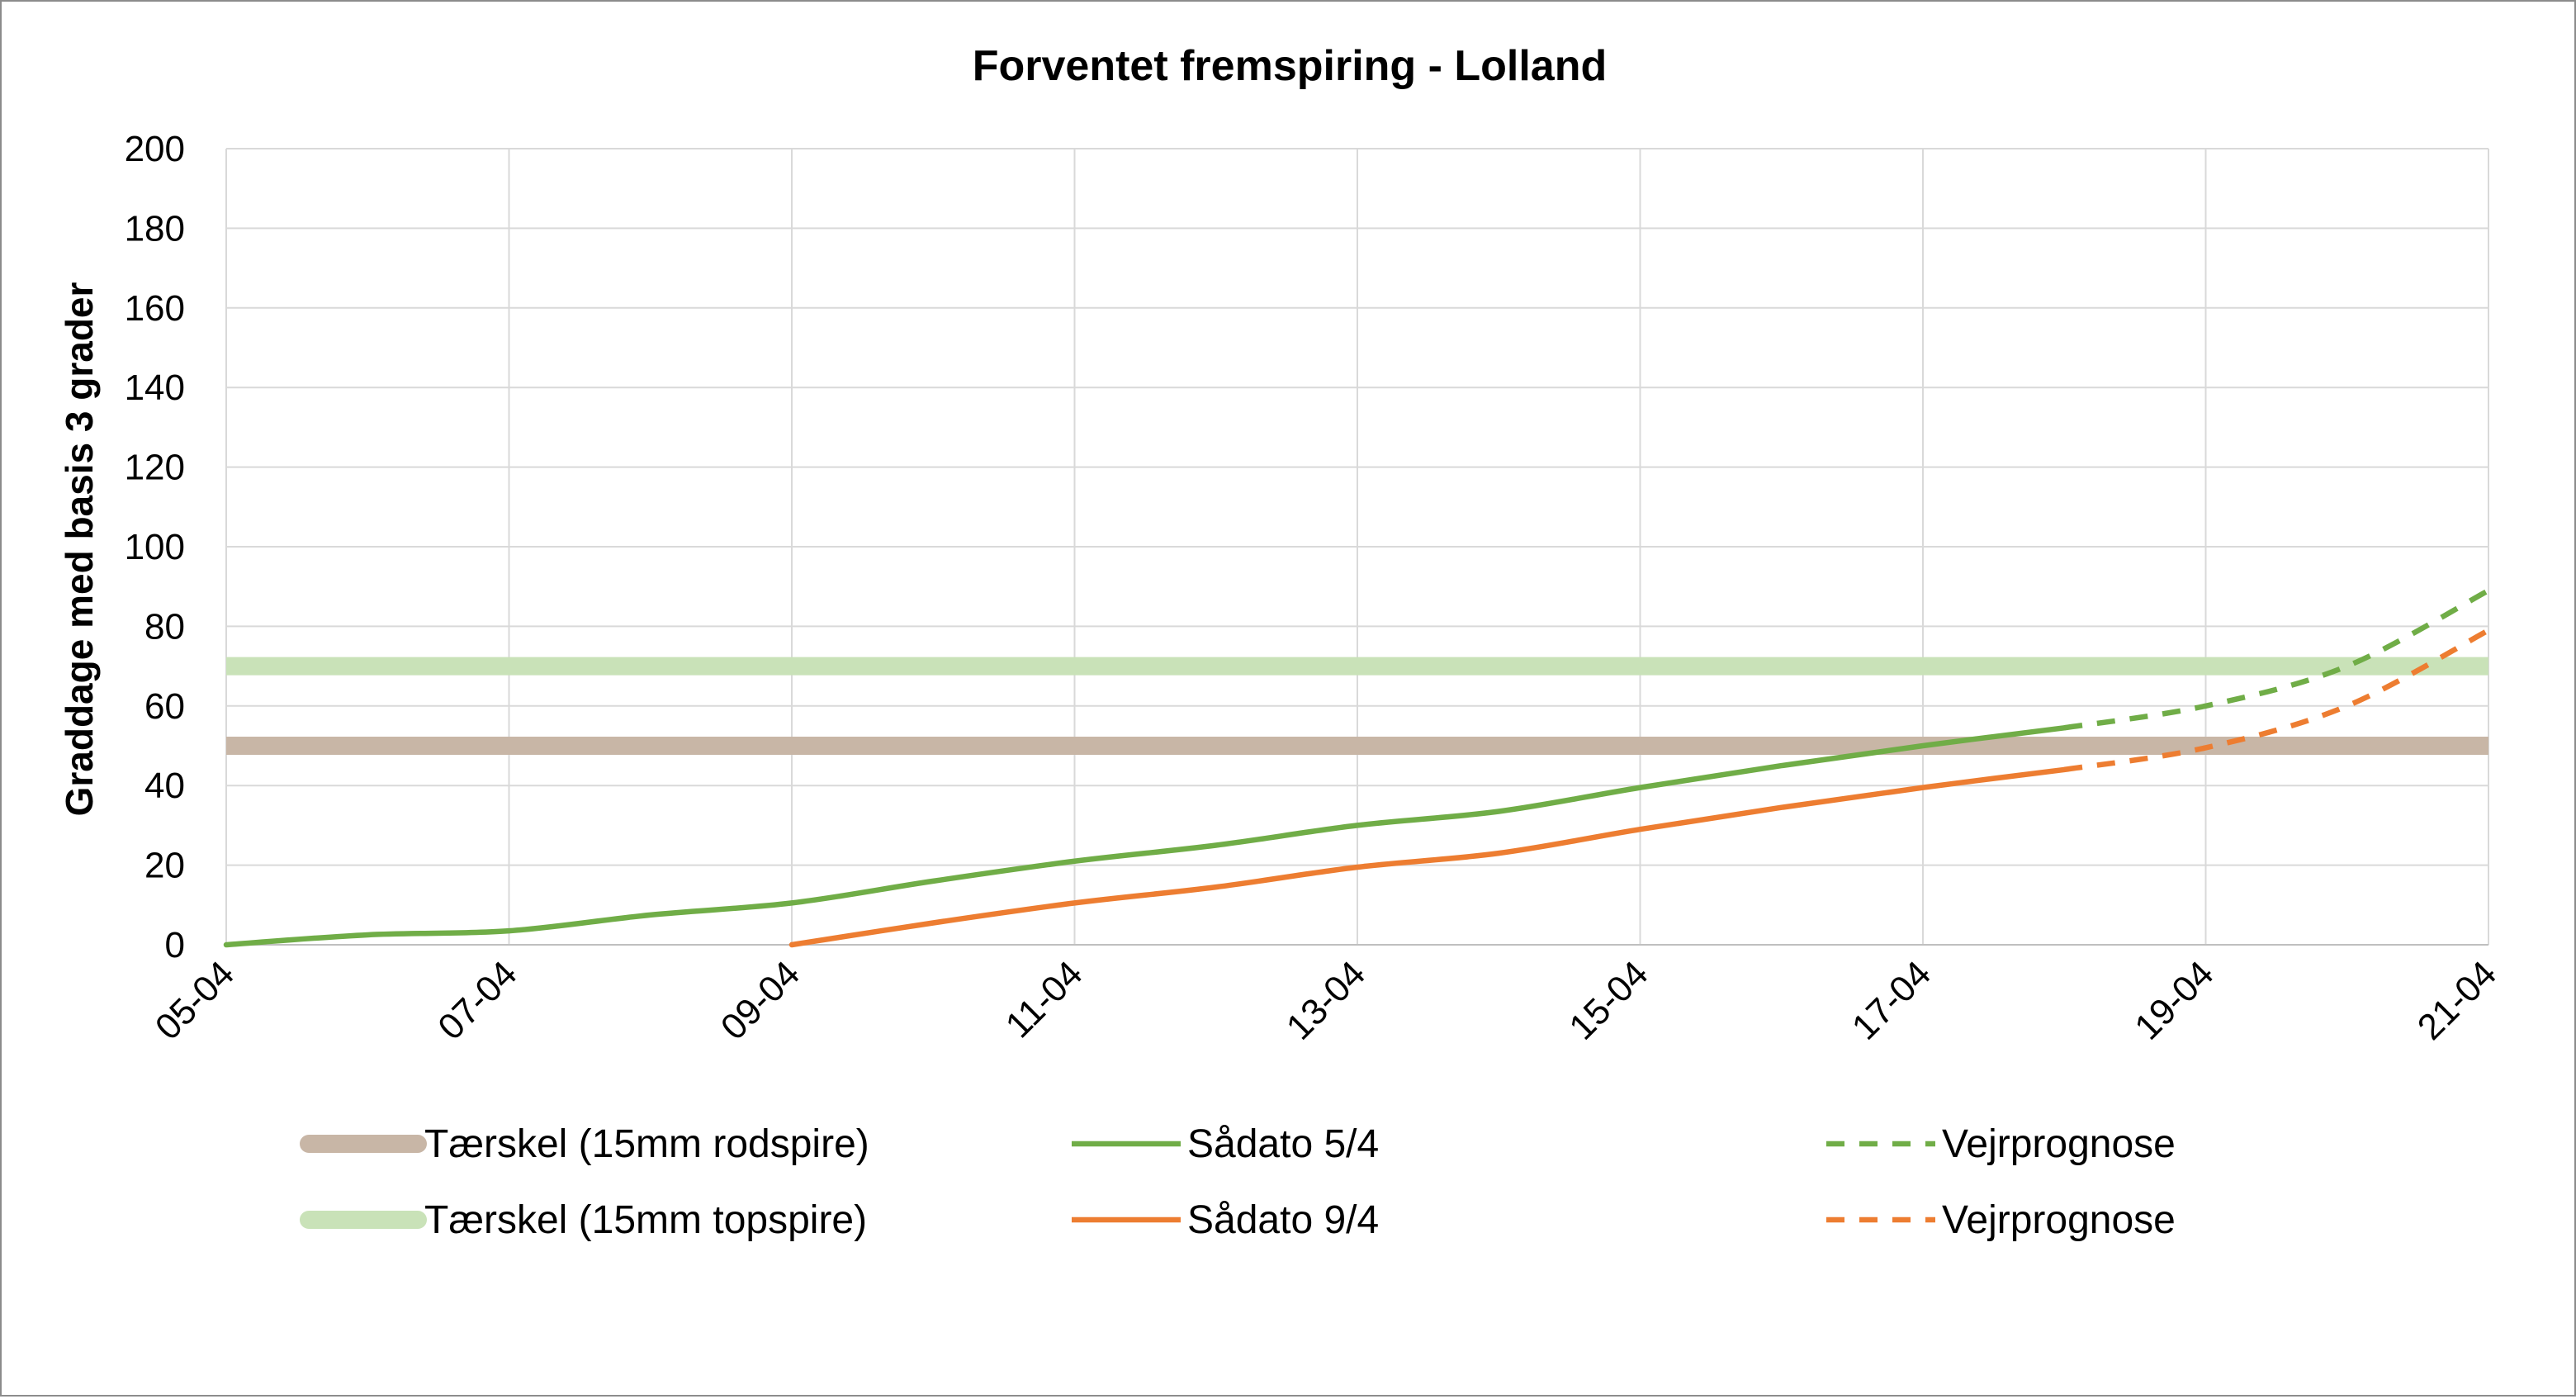 This screenshot has width=2576, height=1399. Describe the element at coordinates (760, 1000) in the screenshot. I see `x-tick-label: 09-04` at that location.